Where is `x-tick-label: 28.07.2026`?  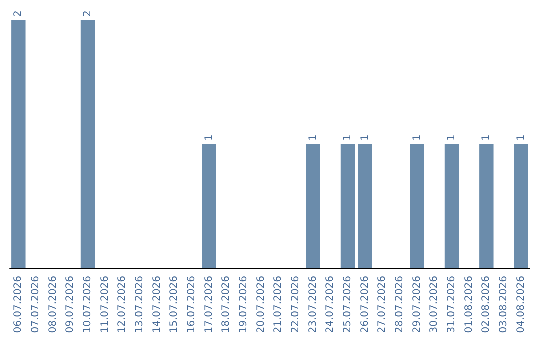
x-tick-label: 28.07.2026 is located at coordinates (400, 305).